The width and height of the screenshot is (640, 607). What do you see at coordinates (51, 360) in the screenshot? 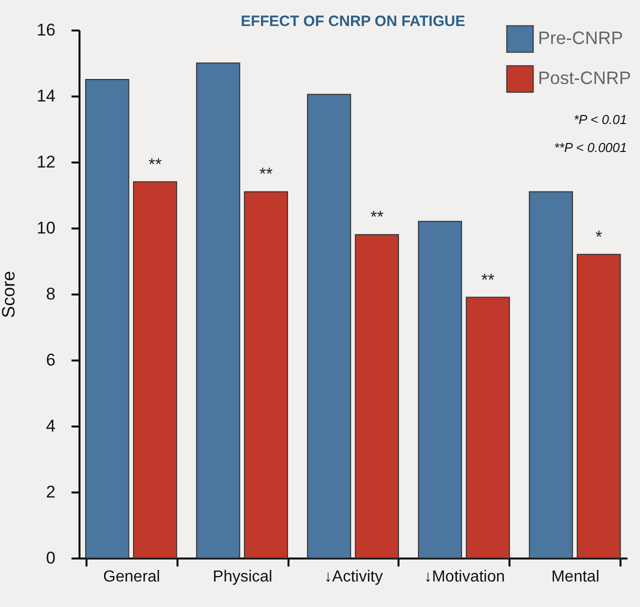
I see `y-tick-label: 6` at bounding box center [51, 360].